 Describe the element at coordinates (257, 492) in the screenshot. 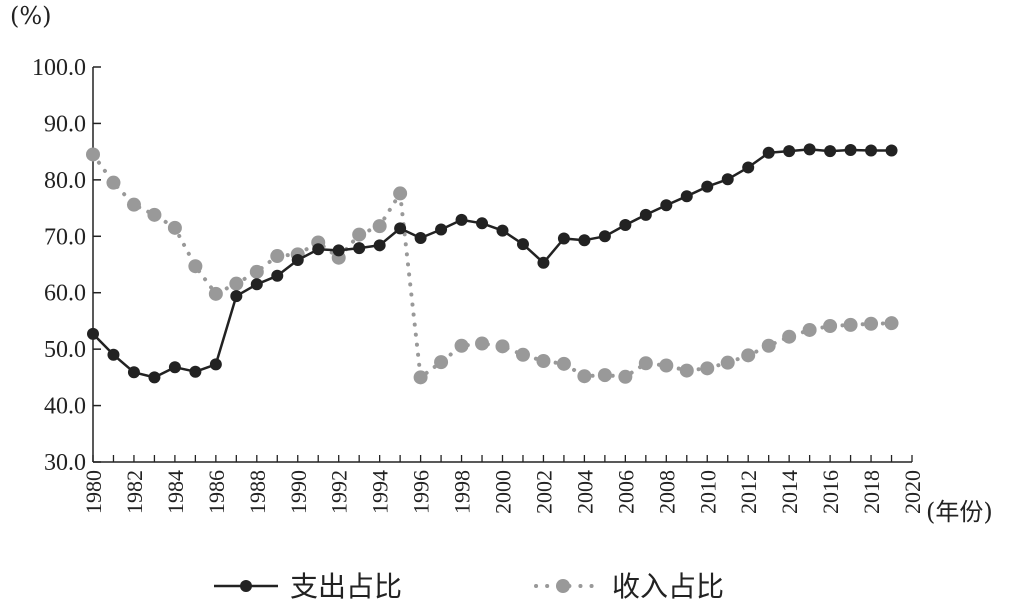

I see `x-tick-label: 1988` at that location.